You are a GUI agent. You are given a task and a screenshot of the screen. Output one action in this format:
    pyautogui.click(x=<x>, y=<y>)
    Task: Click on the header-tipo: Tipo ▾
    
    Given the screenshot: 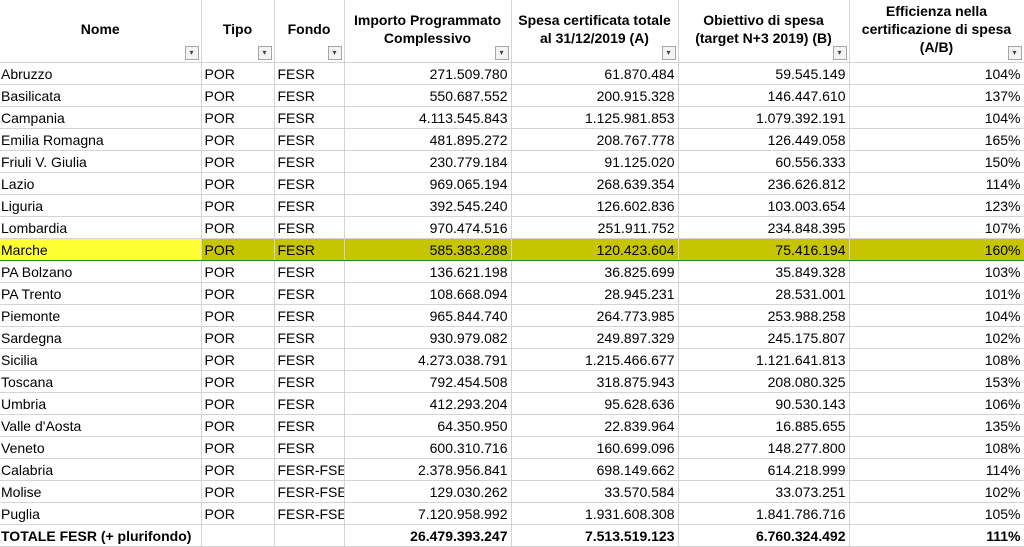 What is the action you would take?
    pyautogui.click(x=238, y=31)
    